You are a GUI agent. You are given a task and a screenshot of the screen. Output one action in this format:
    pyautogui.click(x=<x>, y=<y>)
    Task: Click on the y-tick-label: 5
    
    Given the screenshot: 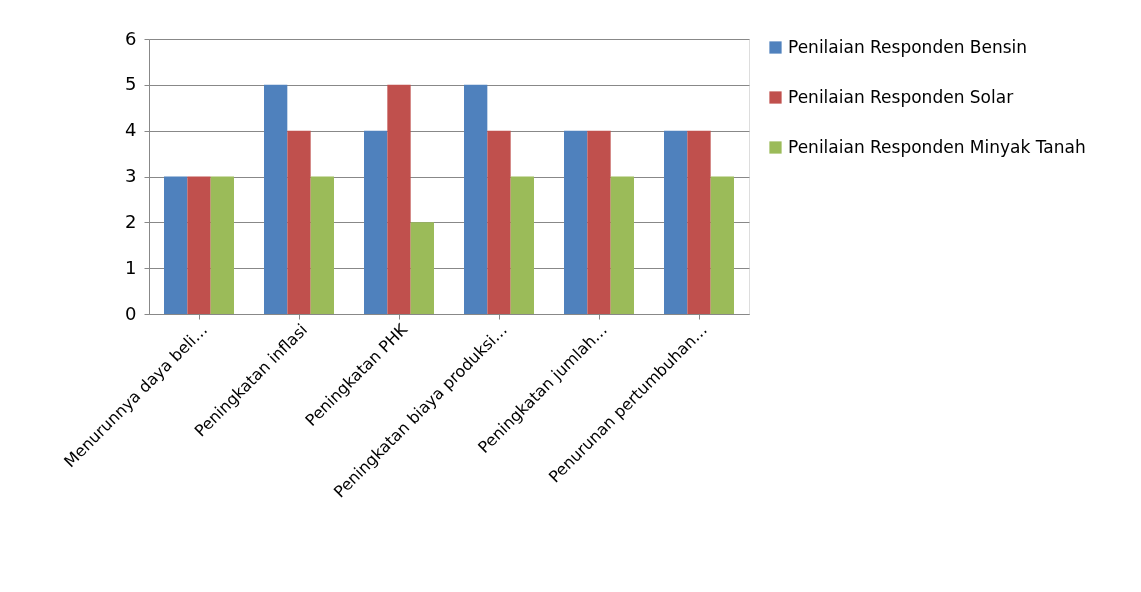 What is the action you would take?
    pyautogui.click(x=131, y=84)
    